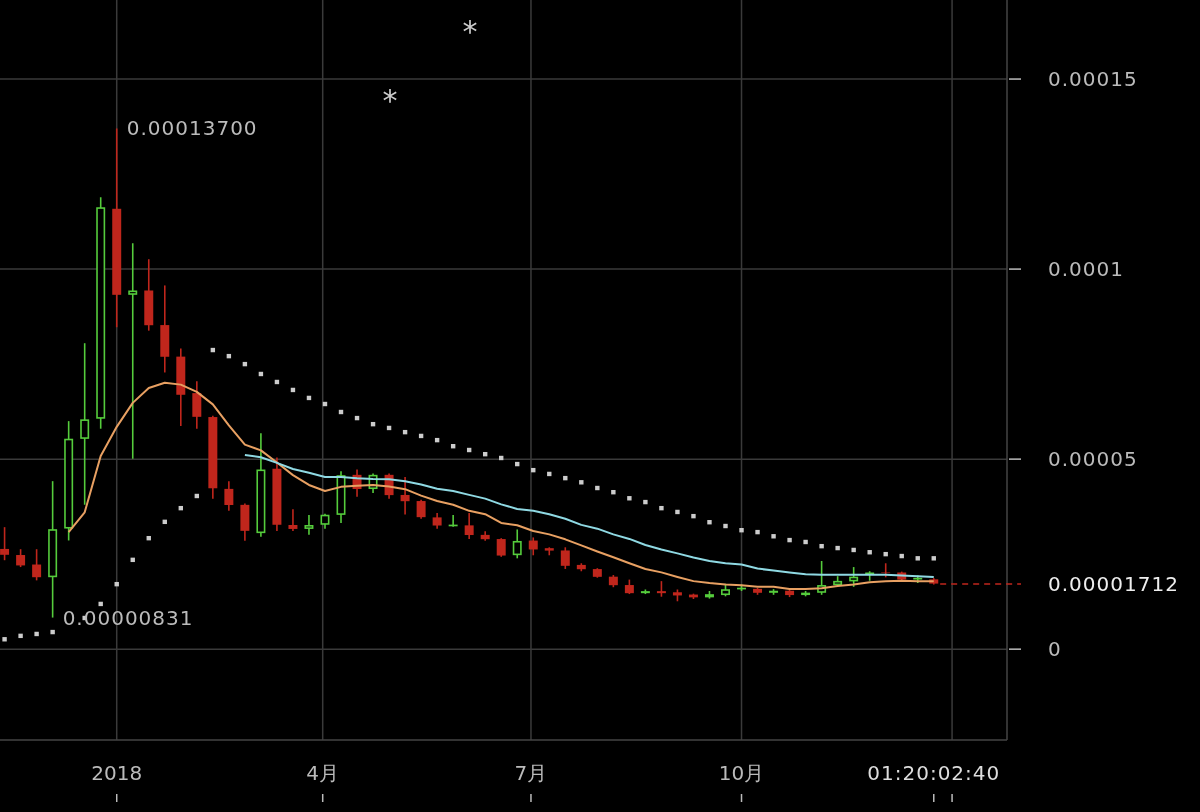  I want to click on x-tick-label: 2018, so click(117, 773).